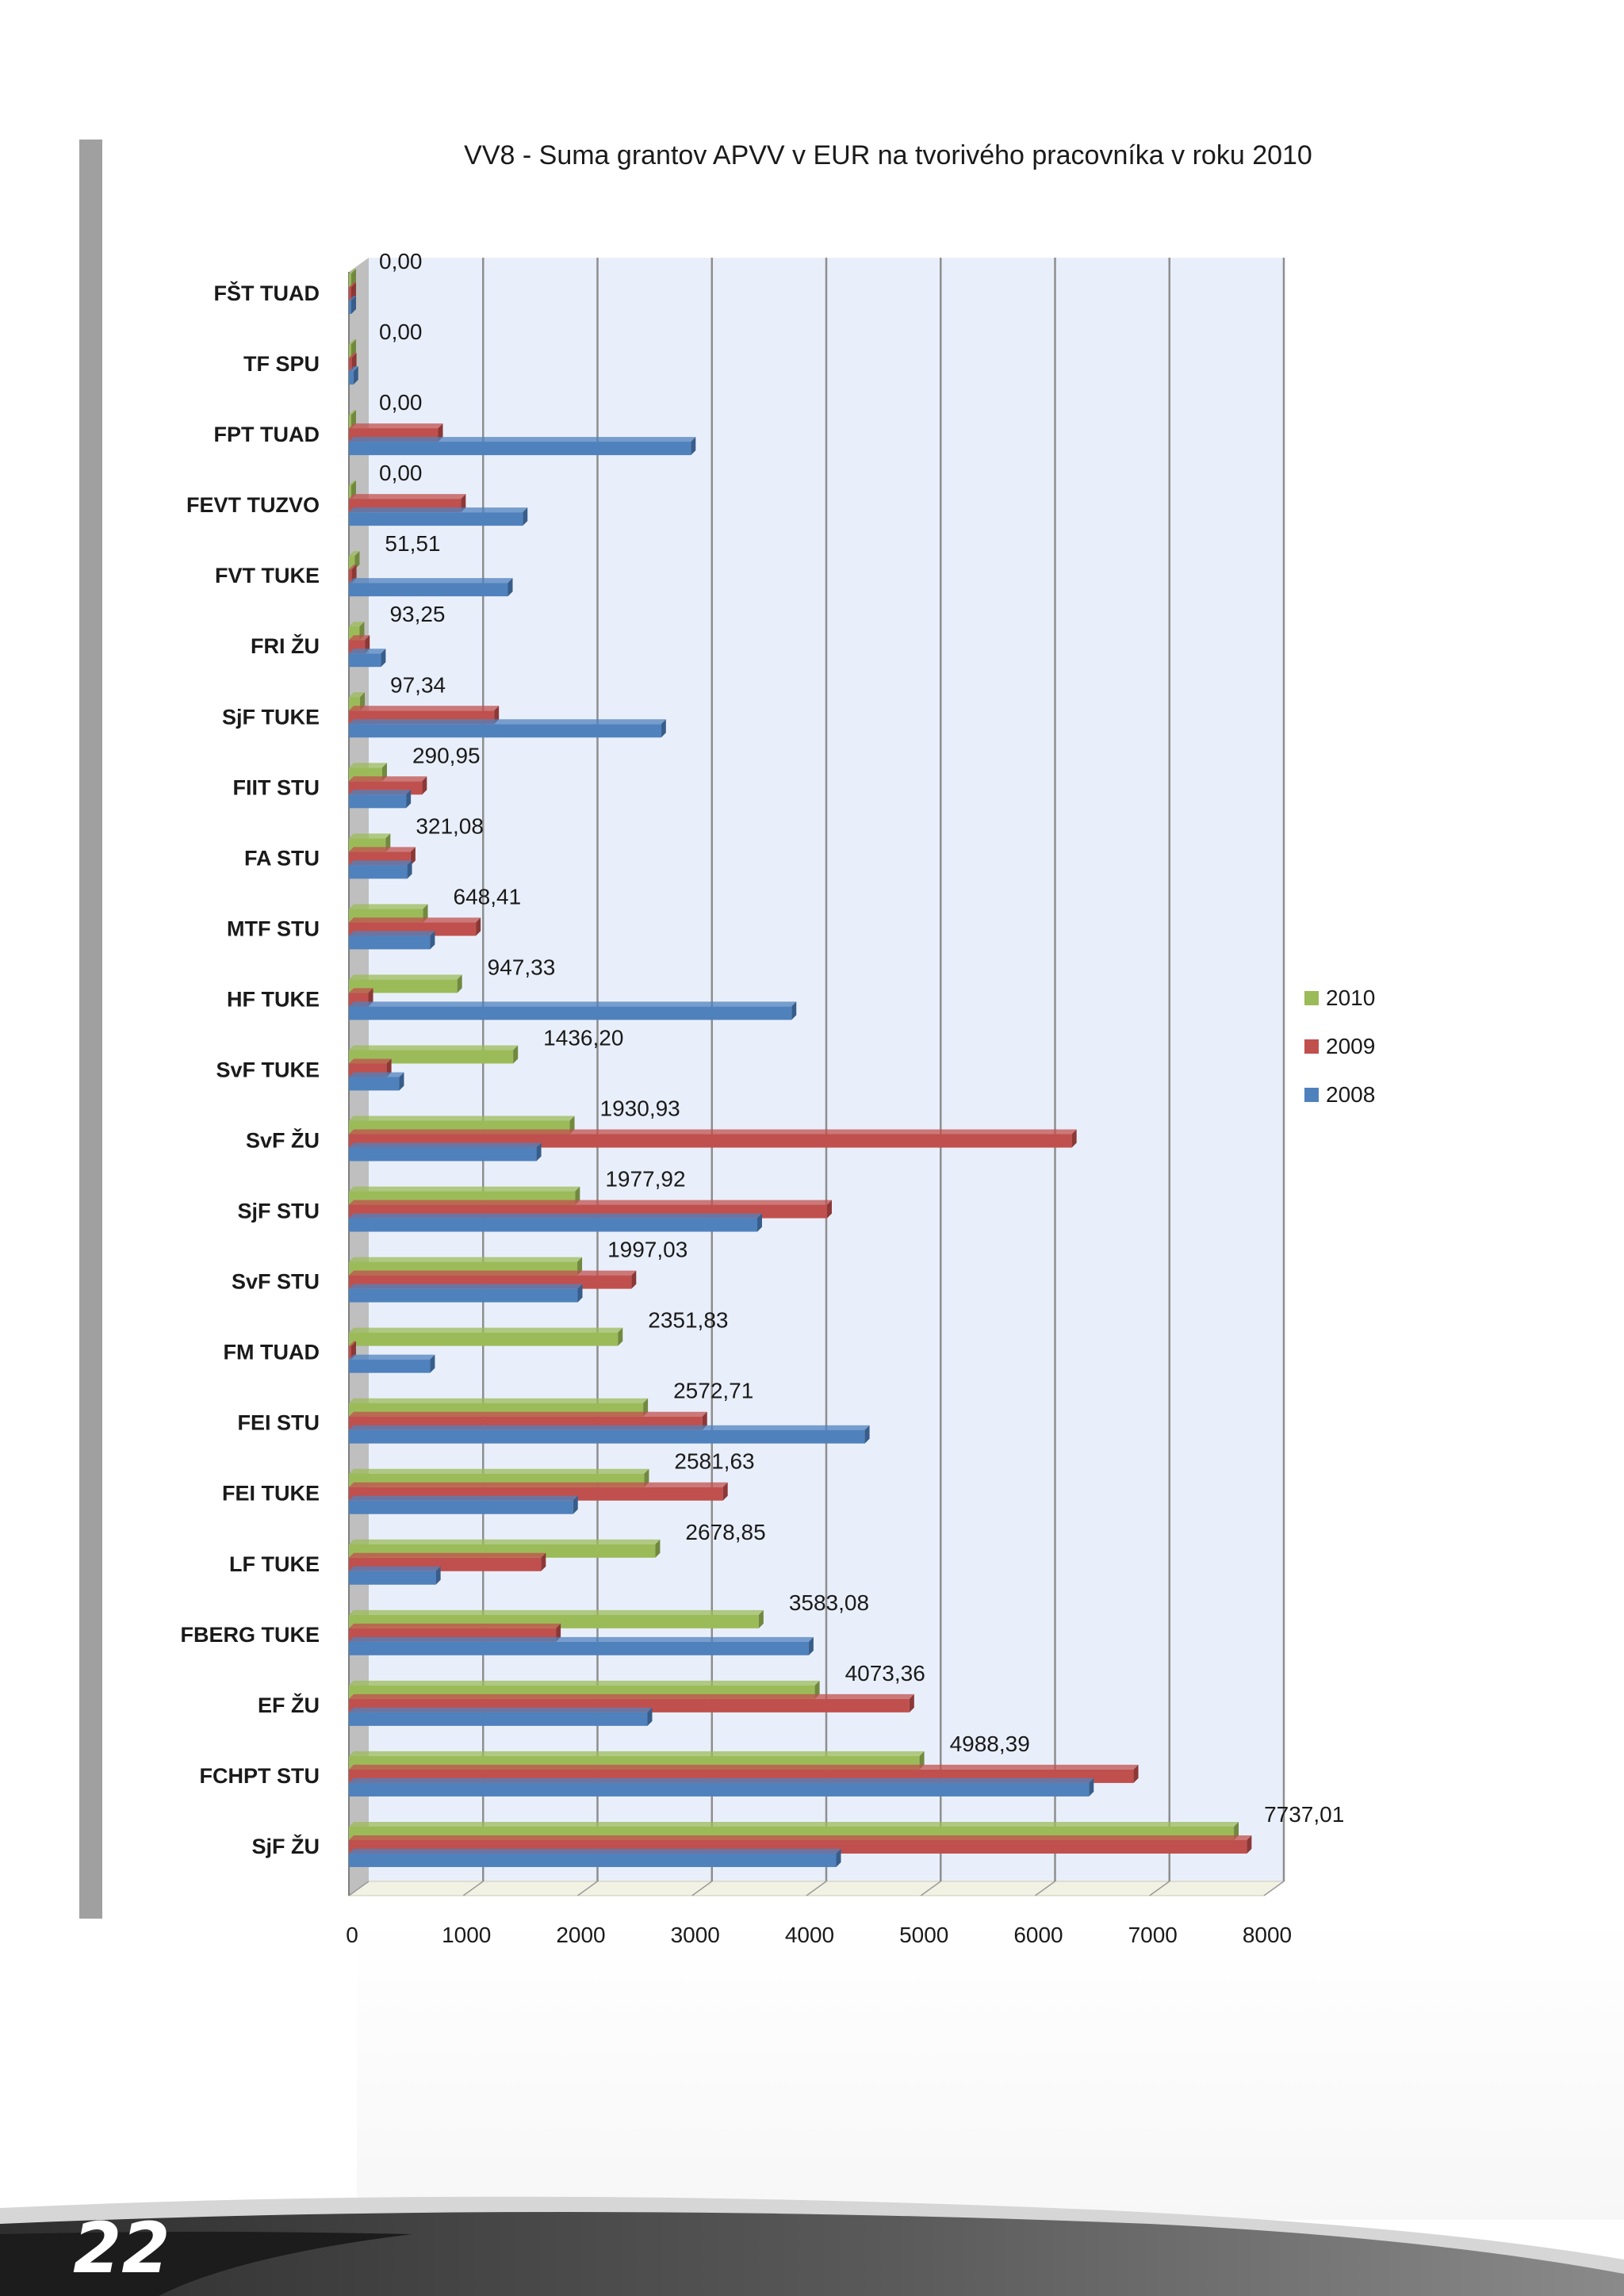  Describe the element at coordinates (645, 1179) in the screenshot. I see `data-label-2010: 1977,92` at that location.